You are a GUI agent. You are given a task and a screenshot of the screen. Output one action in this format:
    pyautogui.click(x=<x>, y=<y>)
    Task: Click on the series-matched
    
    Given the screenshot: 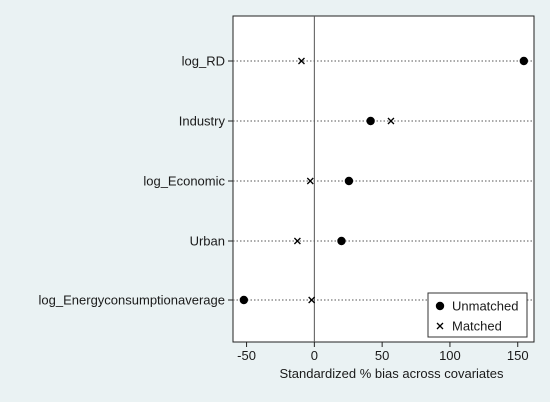 What is the action you would take?
    pyautogui.click(x=344, y=180)
    